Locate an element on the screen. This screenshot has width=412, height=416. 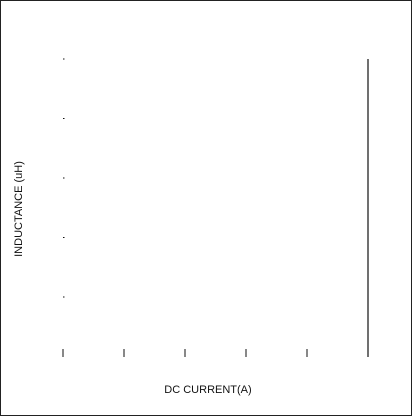
x-axis-ticks is located at coordinates (215, 353).